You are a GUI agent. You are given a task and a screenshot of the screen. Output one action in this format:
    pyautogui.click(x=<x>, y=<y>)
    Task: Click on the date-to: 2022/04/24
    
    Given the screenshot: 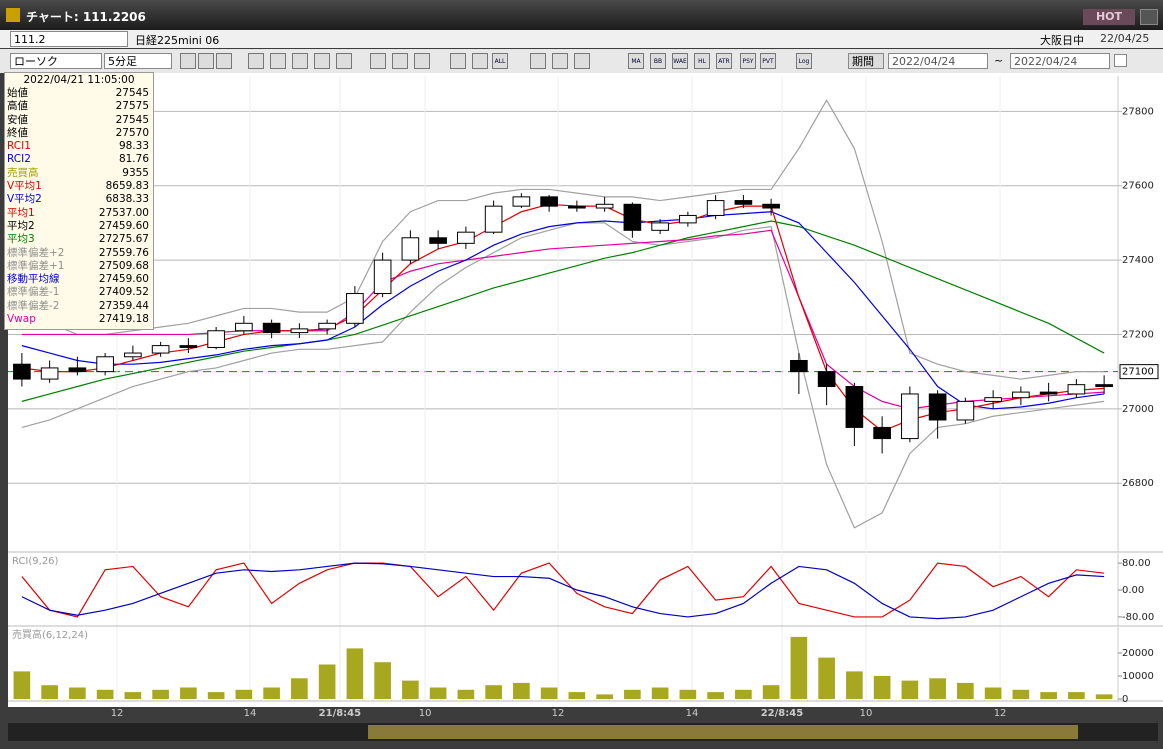 What is the action you would take?
    pyautogui.click(x=1060, y=61)
    